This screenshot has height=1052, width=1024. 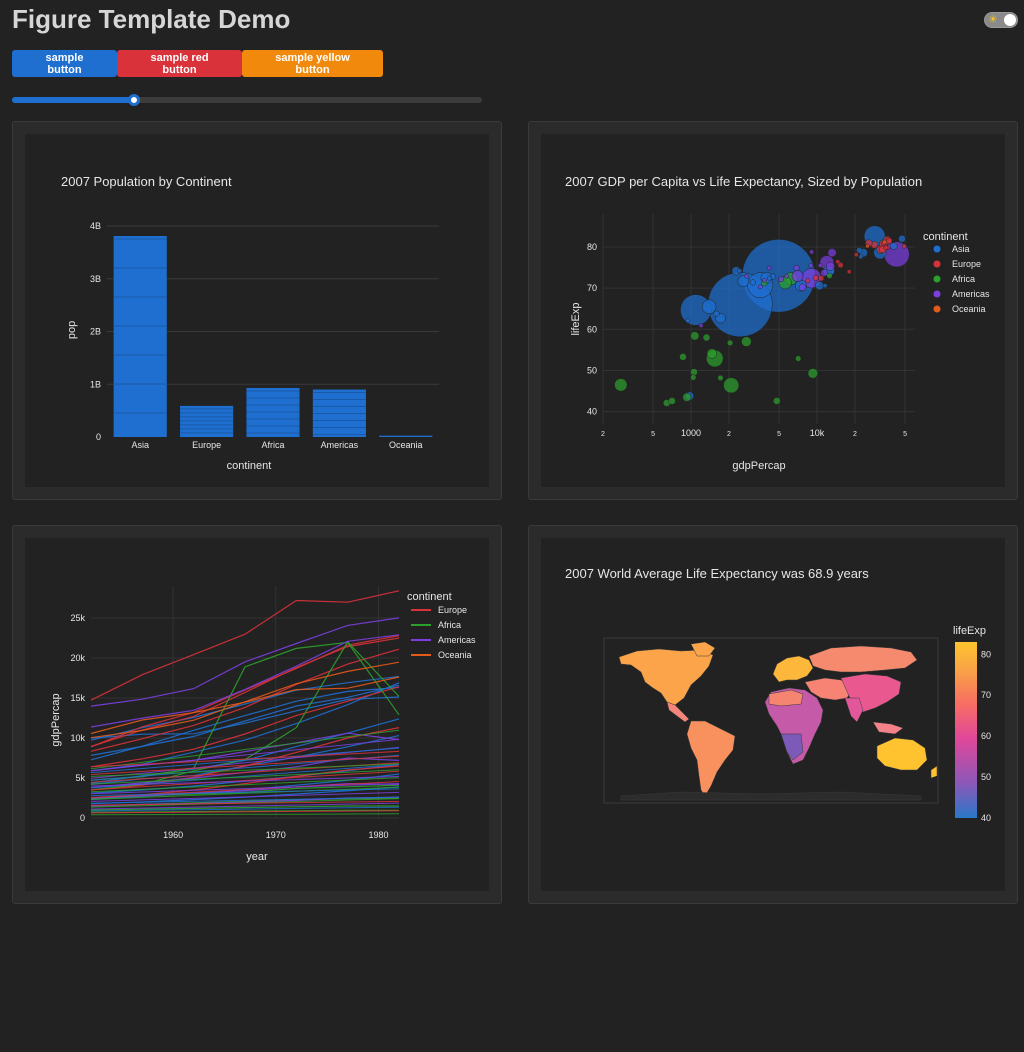 I want to click on colorbar-title: lifeExp, so click(x=969, y=631).